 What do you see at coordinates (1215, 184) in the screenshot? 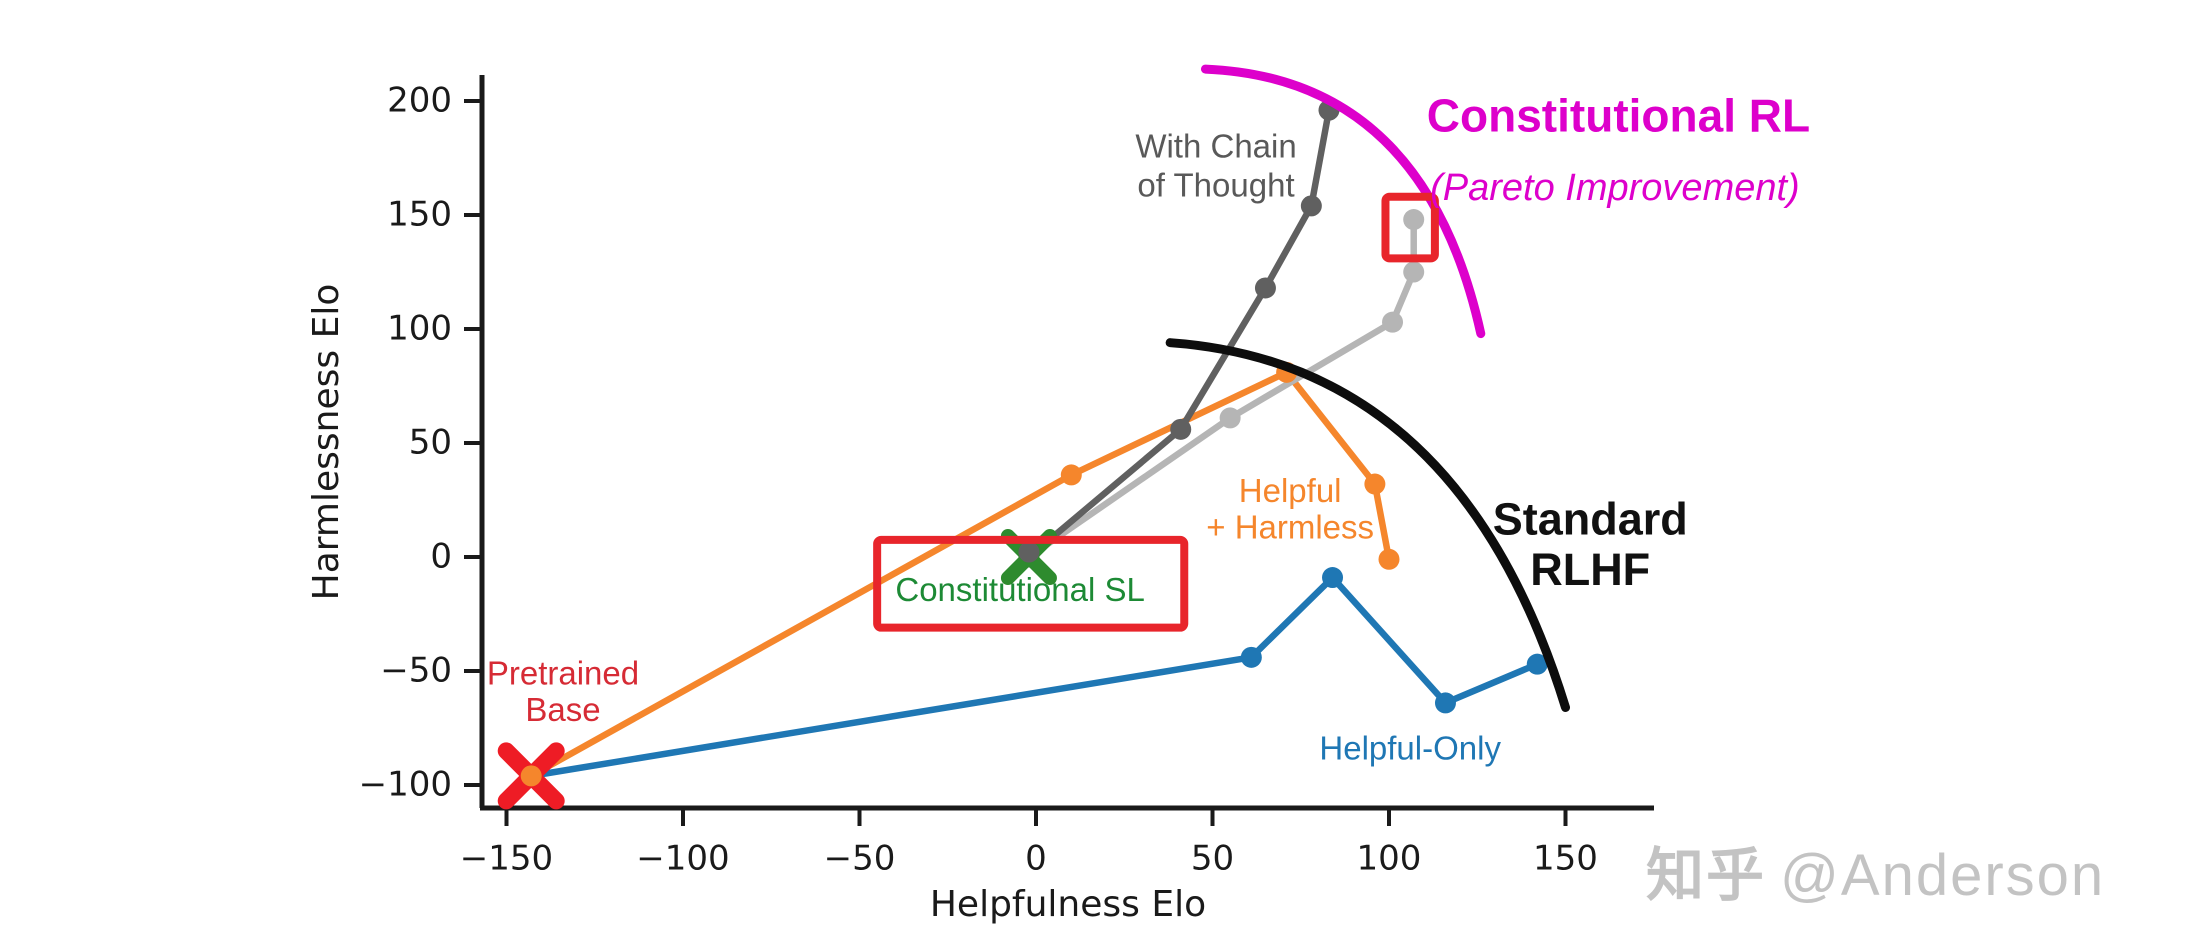
I see `annotation-with-chain-of-thought-line2: of Thought` at bounding box center [1215, 184].